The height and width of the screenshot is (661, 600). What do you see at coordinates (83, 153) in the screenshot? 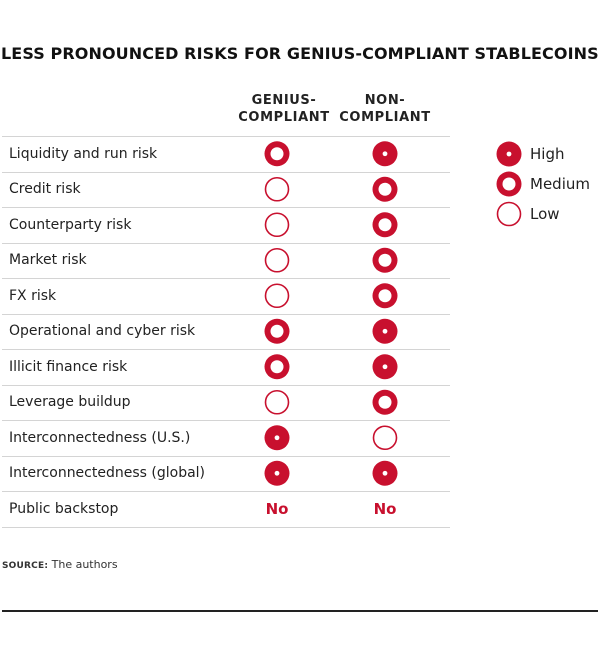
I see `row-label: Liquidity and run risk` at bounding box center [83, 153].